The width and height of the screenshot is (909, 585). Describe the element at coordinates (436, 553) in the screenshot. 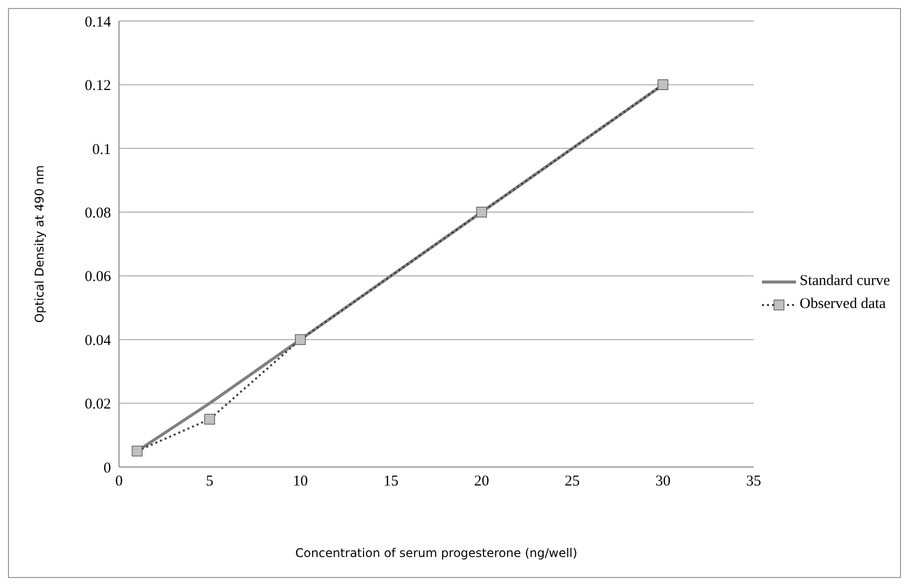

I see `x-axis-title: Concentration of serum progesterone (ng/well)` at that location.